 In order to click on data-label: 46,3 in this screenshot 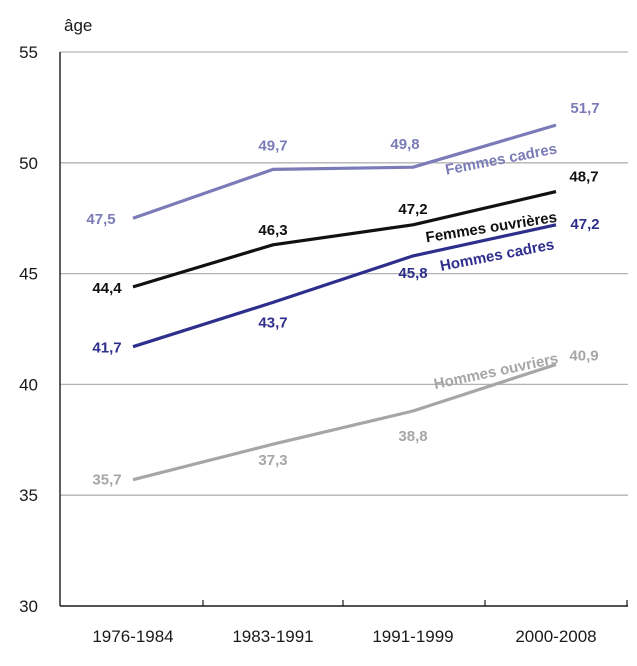, I will do `click(272, 230)`.